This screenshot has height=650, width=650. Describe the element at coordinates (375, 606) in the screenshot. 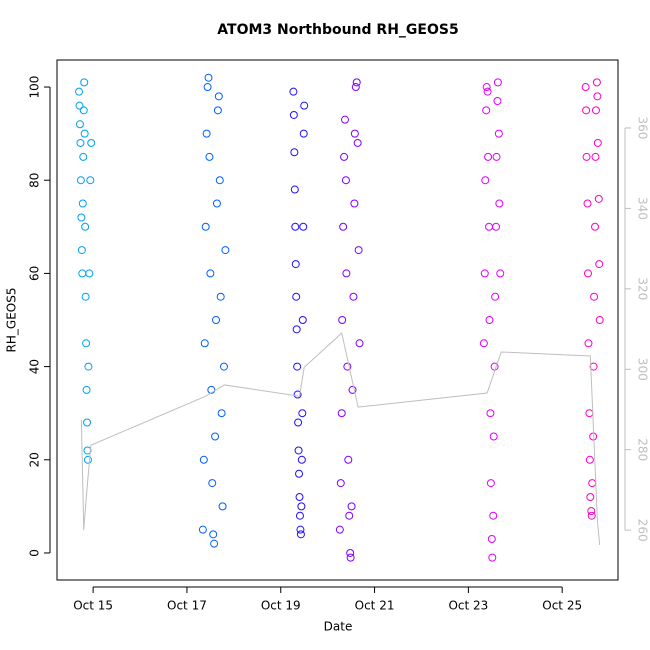

I see `x-tick-label: Oct 21` at that location.